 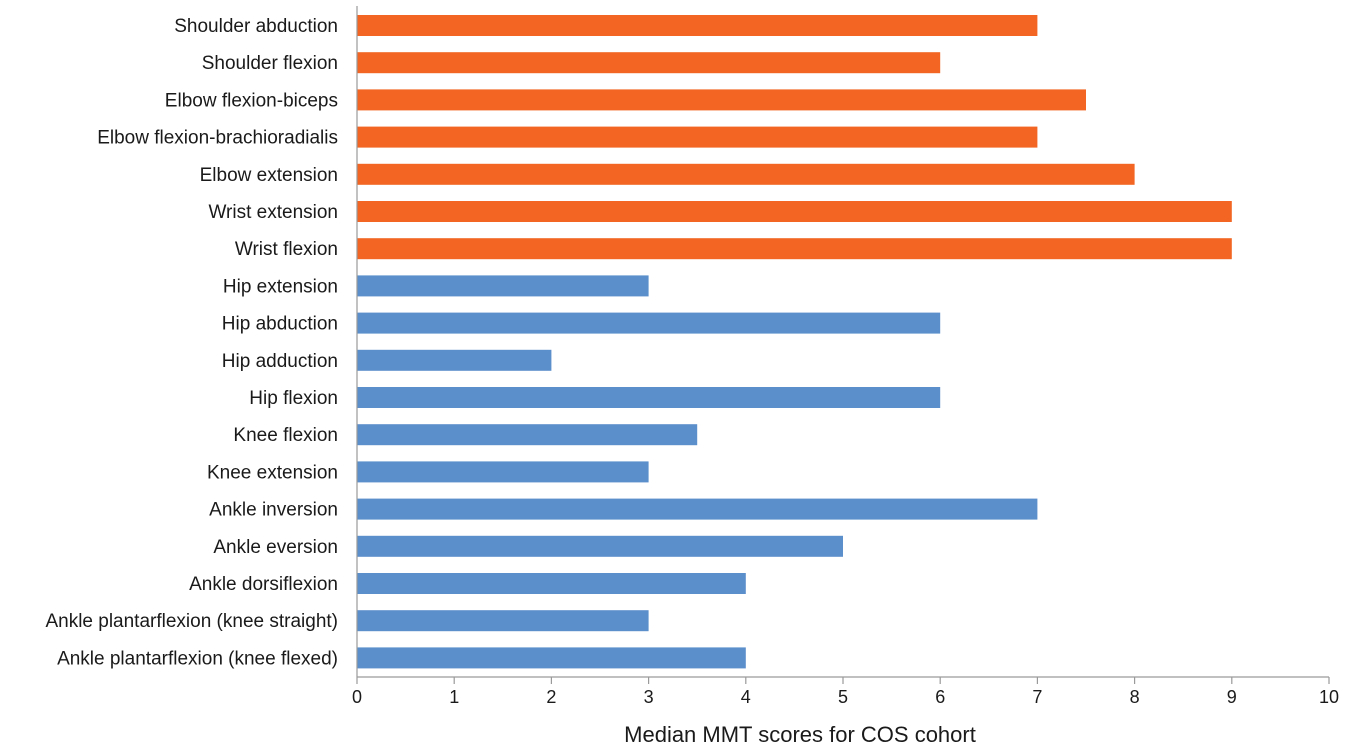 I want to click on x-tick-label: 6, so click(x=940, y=697).